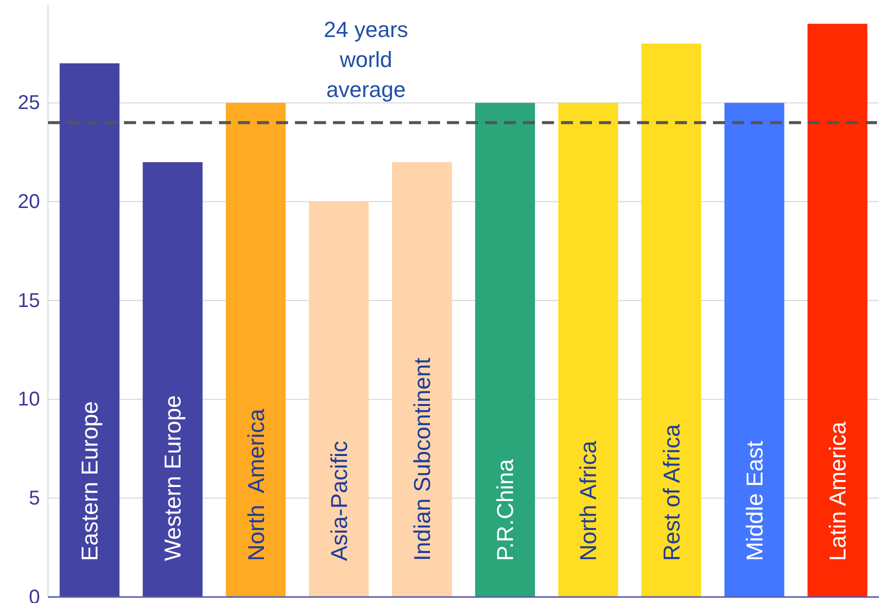 The image size is (879, 603). Describe the element at coordinates (173, 478) in the screenshot. I see `x-tick-label: Western Europe` at that location.